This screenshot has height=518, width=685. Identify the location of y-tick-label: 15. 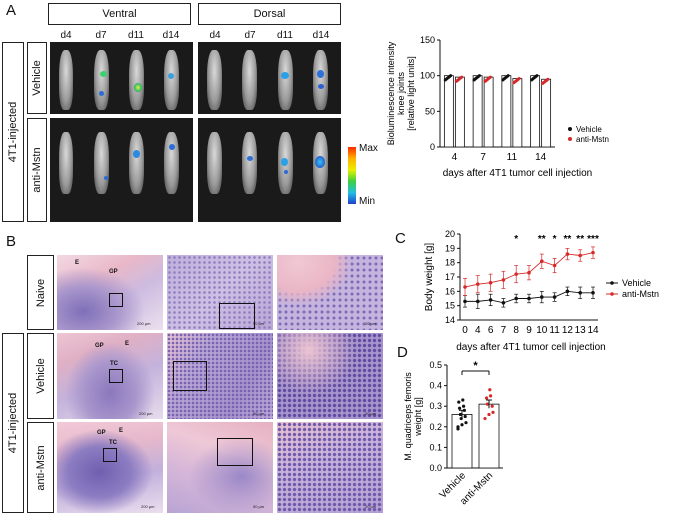
(450, 306).